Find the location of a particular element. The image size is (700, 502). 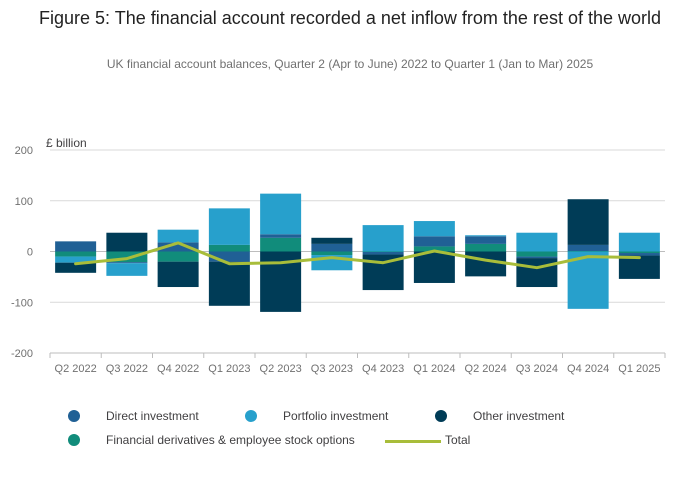

x-tick-label: Q1 2024 is located at coordinates (434, 369).